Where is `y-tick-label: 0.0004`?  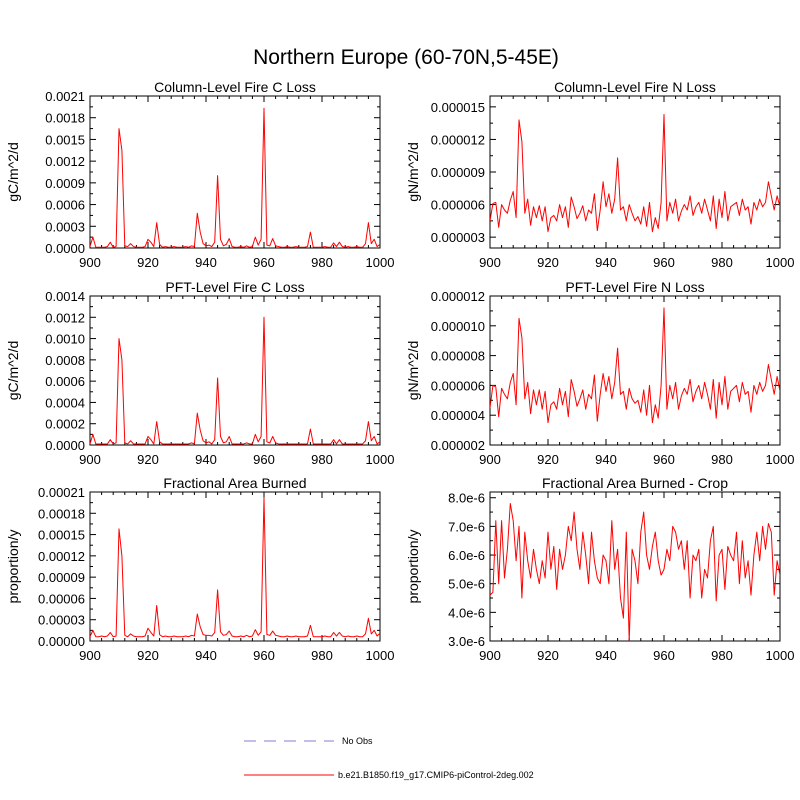
y-tick-label: 0.0004 is located at coordinates (65, 402).